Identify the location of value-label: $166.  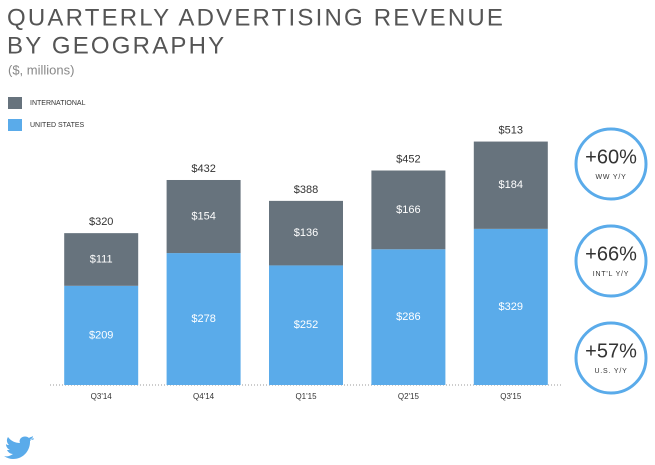
(408, 210).